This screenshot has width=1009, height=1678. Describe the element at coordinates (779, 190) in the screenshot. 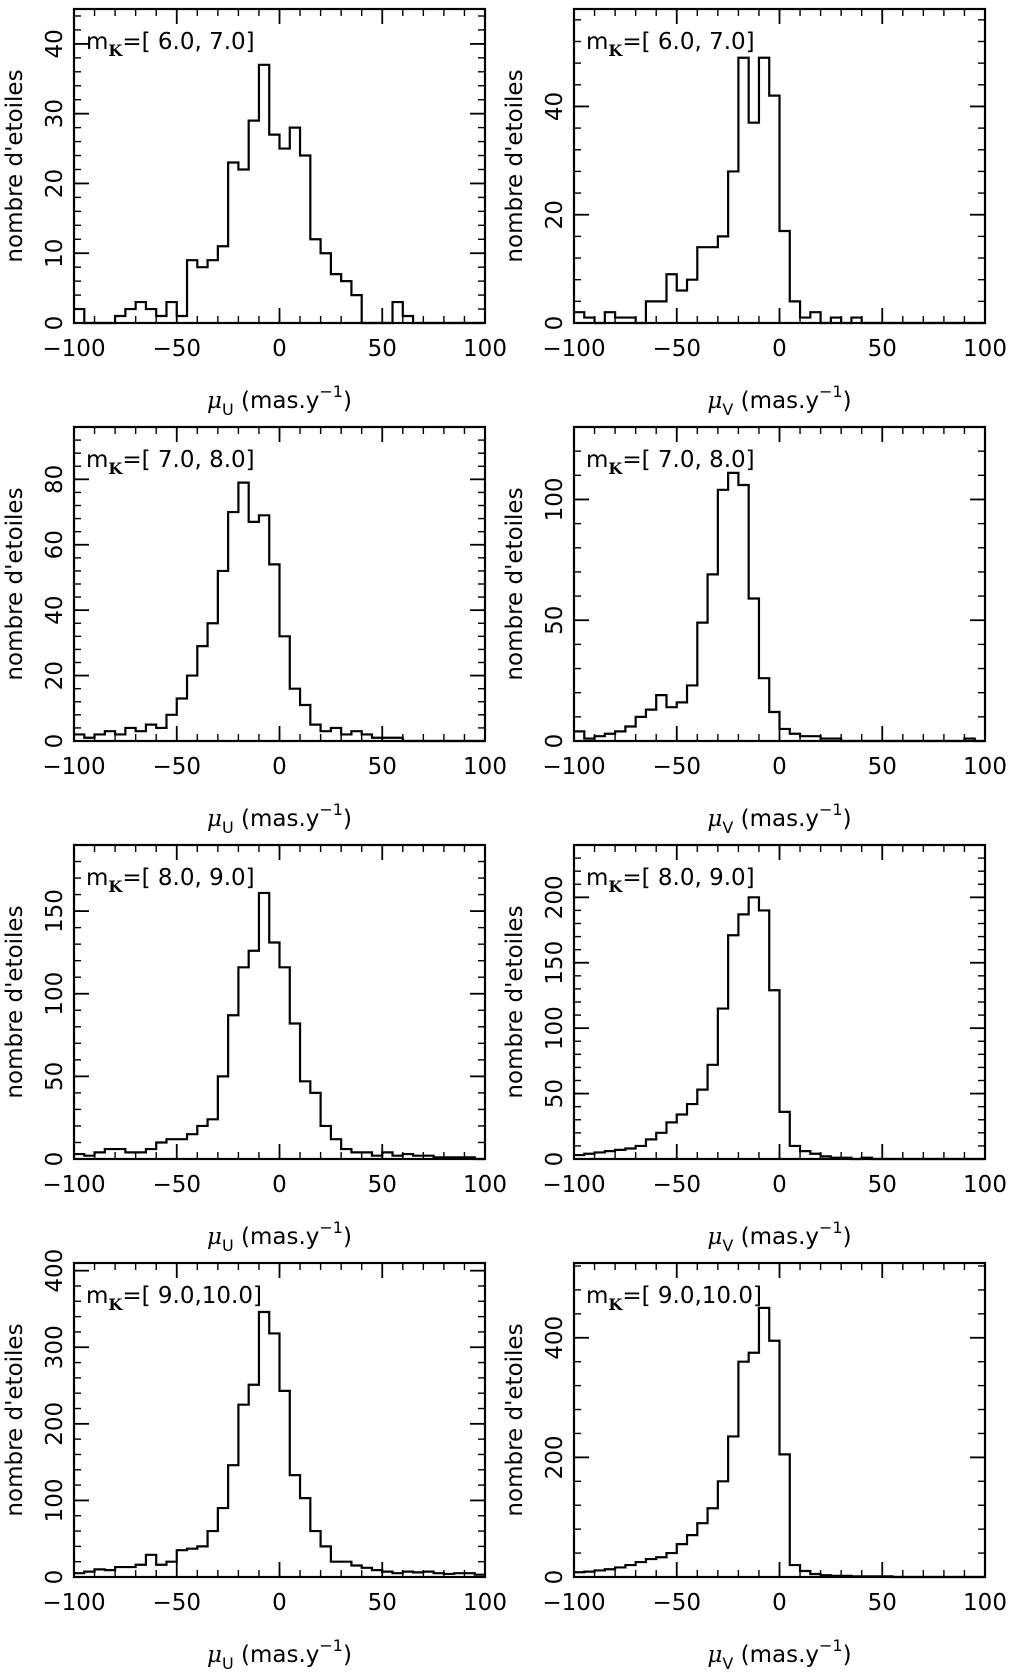

I see `histogram-series-line` at that location.